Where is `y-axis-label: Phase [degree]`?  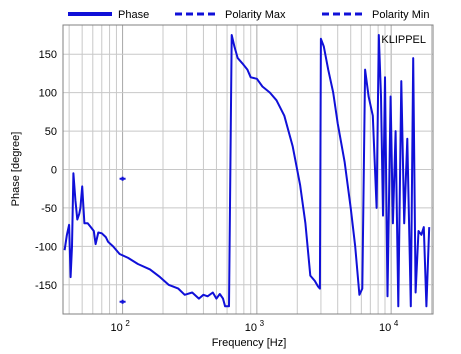 y-axis-label: Phase [degree] is located at coordinates (16, 169).